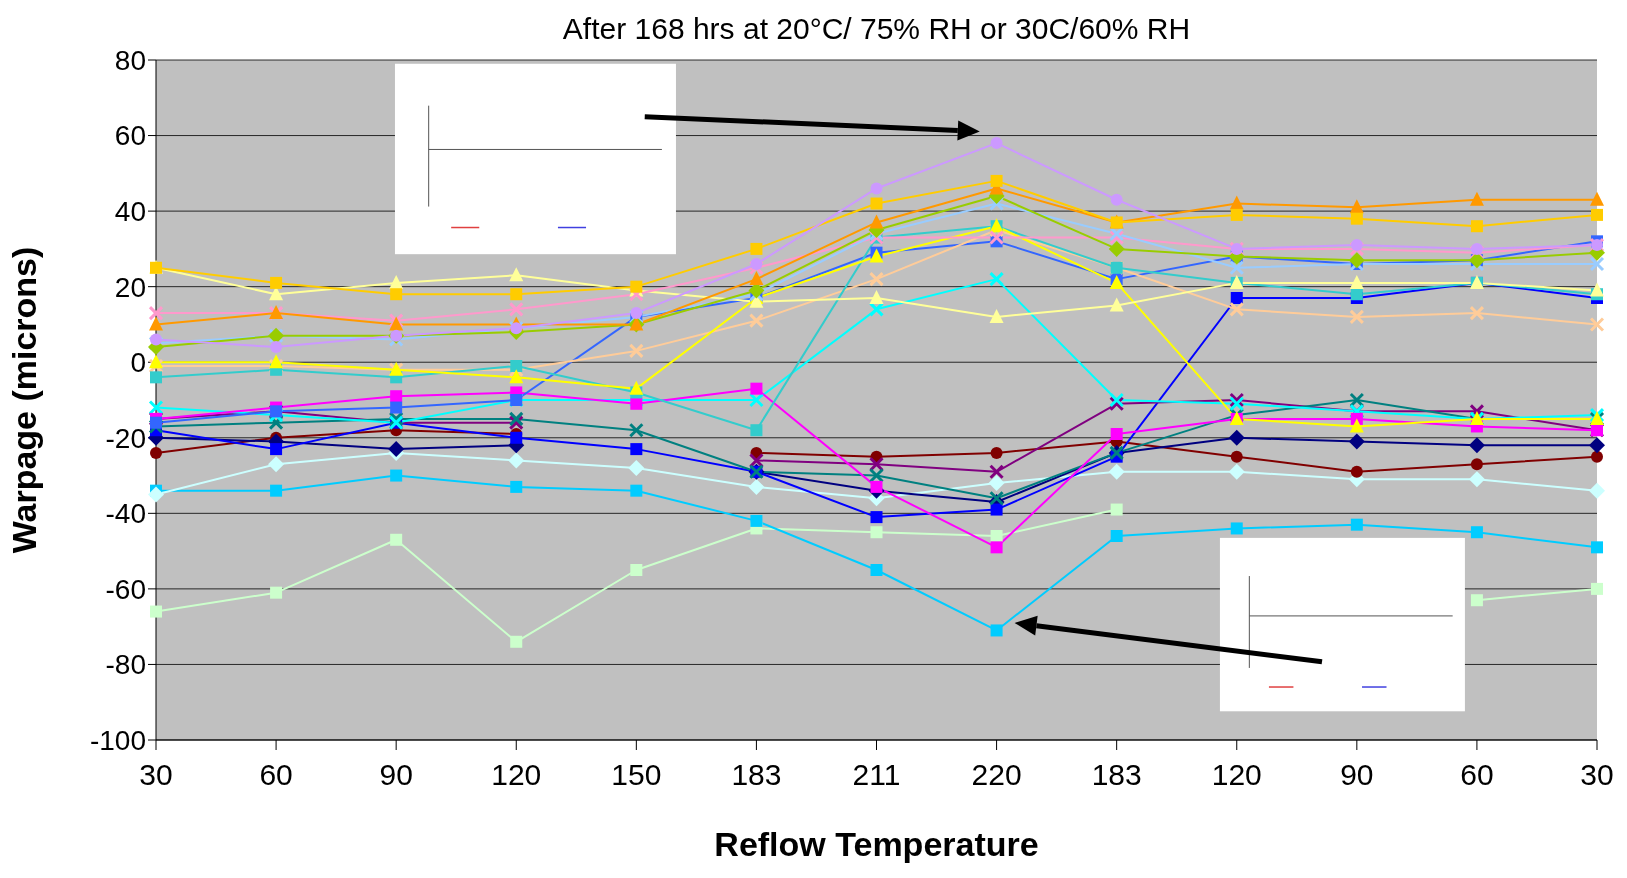 This screenshot has height=878, width=1627. What do you see at coordinates (876, 844) in the screenshot?
I see `x-axis-title: Reflow Temperature` at bounding box center [876, 844].